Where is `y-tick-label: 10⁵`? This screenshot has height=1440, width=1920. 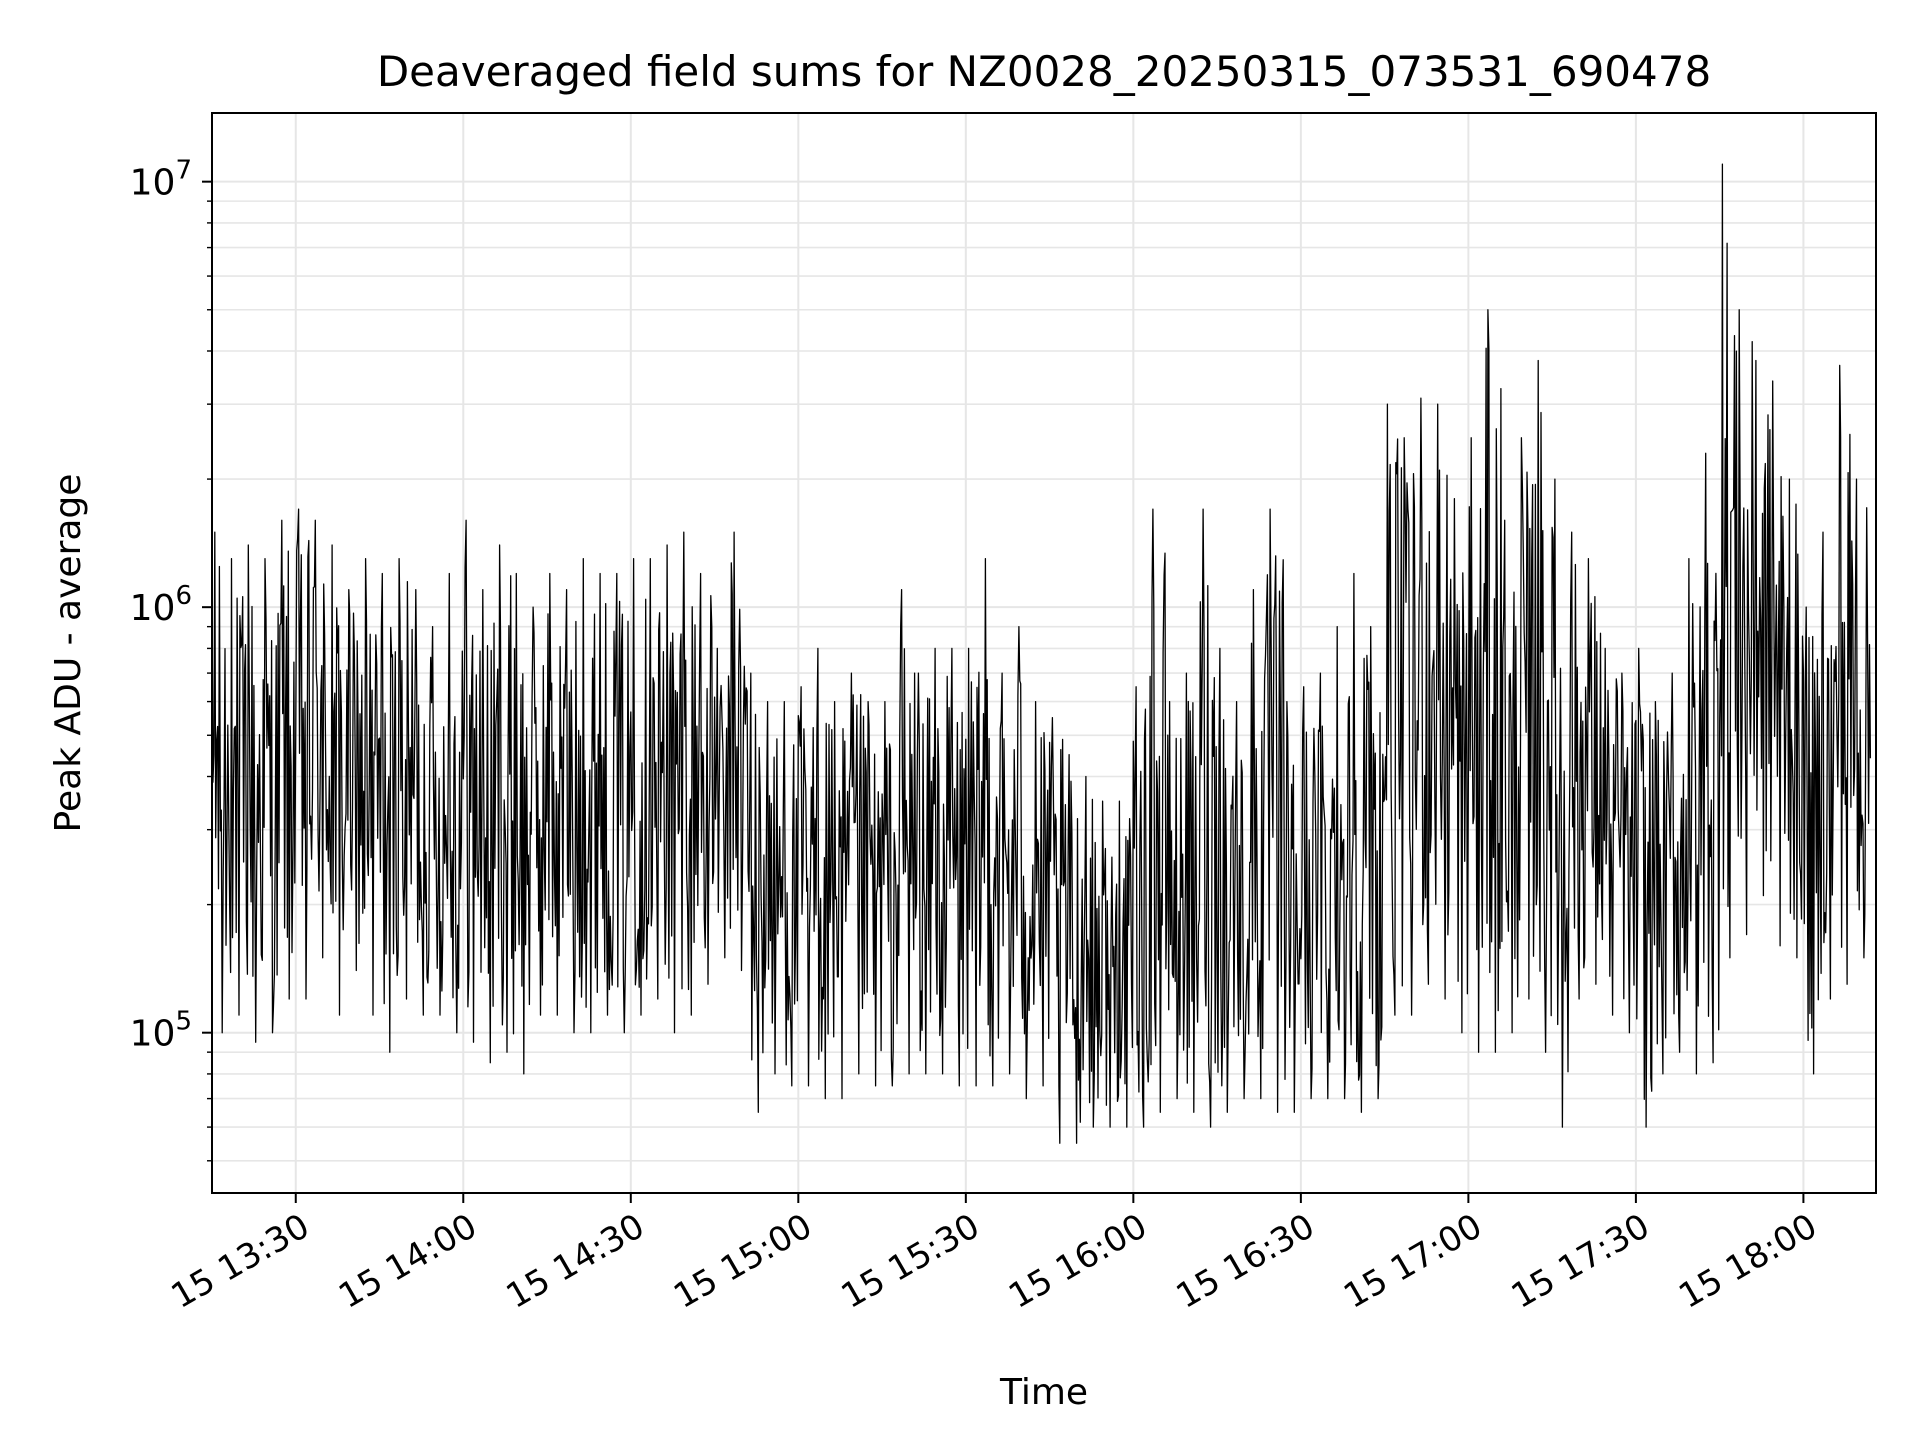 y-tick-label: 10⁵ is located at coordinates (161, 1031).